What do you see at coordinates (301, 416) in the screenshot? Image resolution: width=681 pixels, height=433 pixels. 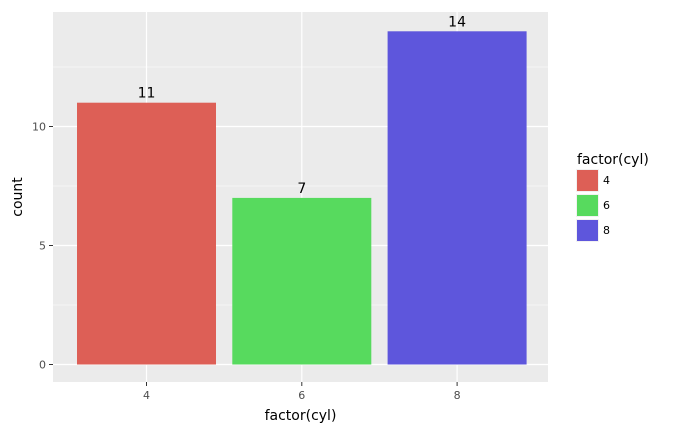 I see `x-axis-title: factor(cyl)` at bounding box center [301, 416].